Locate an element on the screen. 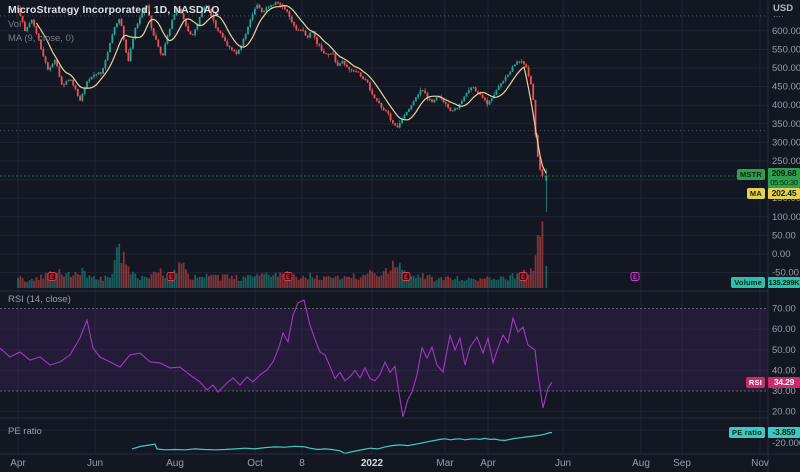  symbol-price-badge: 209.68 05:50:30 is located at coordinates (784, 178).